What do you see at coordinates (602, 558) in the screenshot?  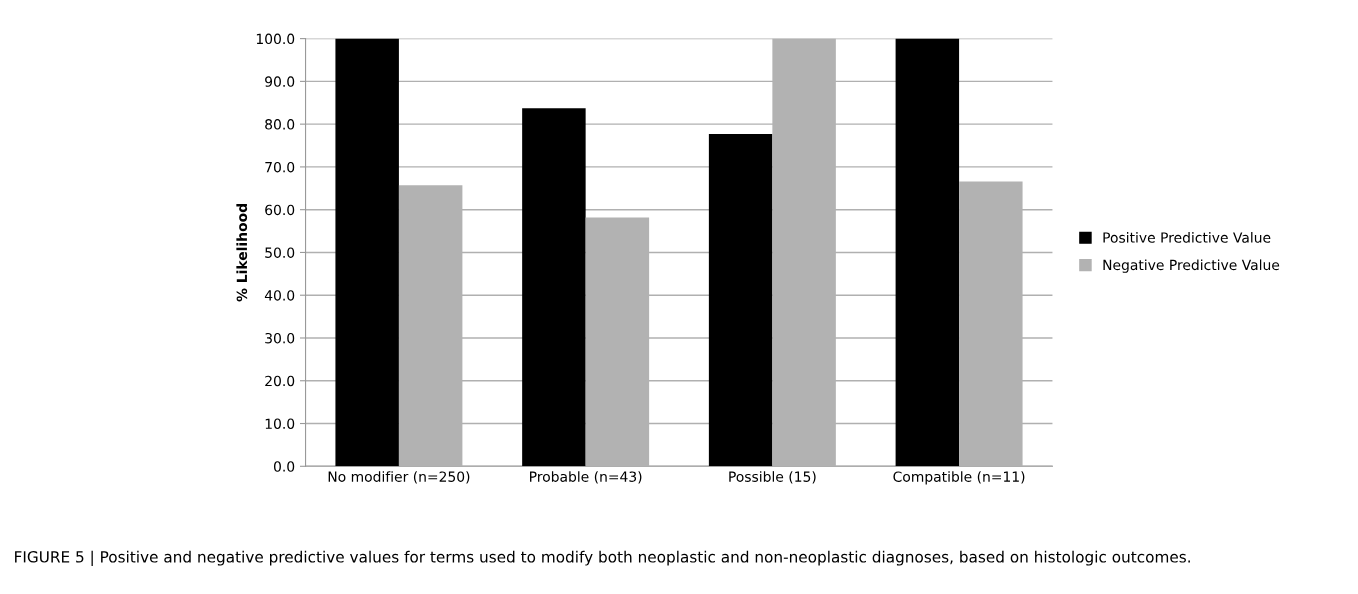 I see `caption: FIGURE 5 | Positive and negative predictive values for terms used to modify both neoplastic and non-neoplastic diagnoses, based on histologic outcomes.` at bounding box center [602, 558].